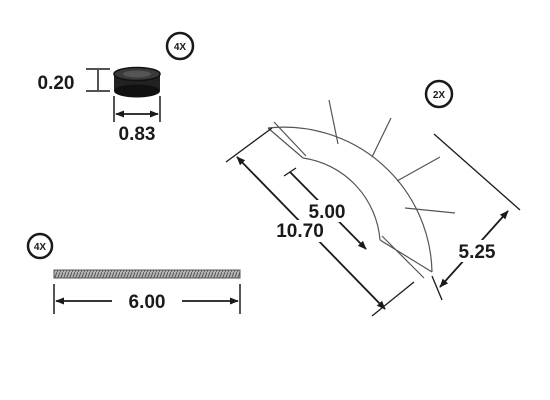 The height and width of the screenshot is (400, 550). I want to click on puck-diameter-label: 0.83, so click(137, 134).